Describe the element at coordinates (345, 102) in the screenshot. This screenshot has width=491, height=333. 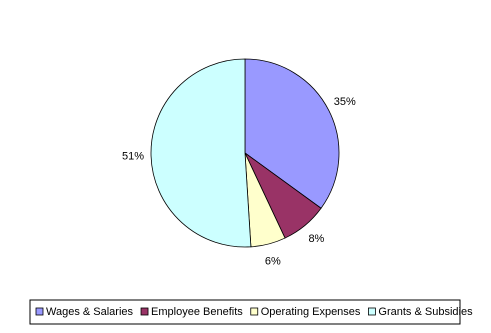
I see `data-label: 35%` at that location.